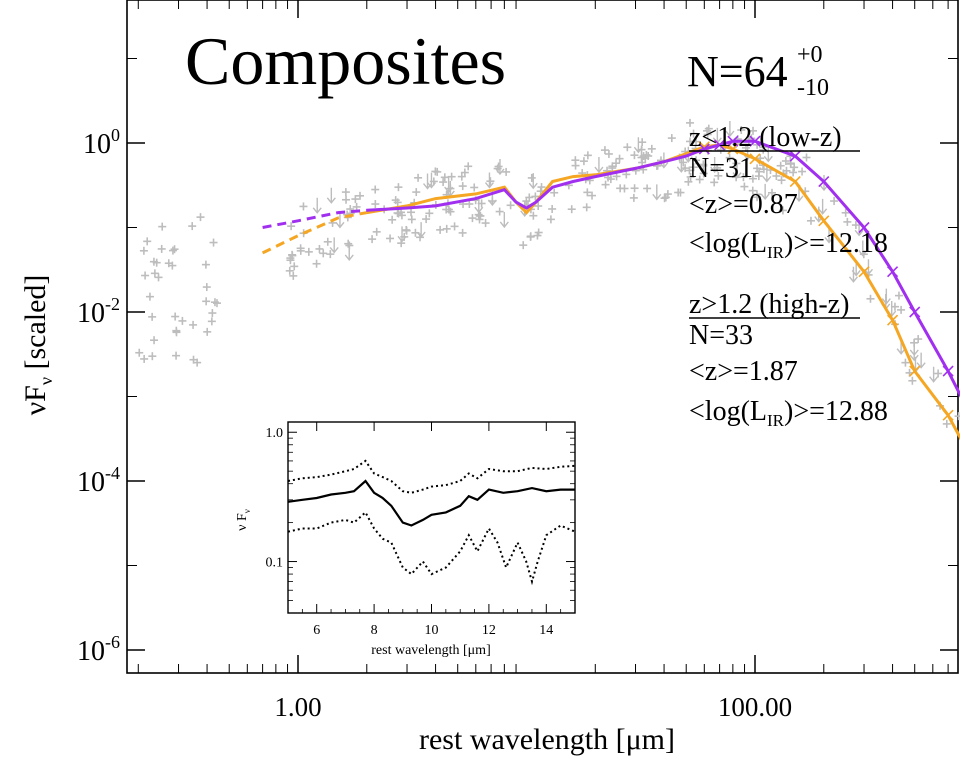  I want to click on low-z-lir-pre: <log(L, so click(728, 243).